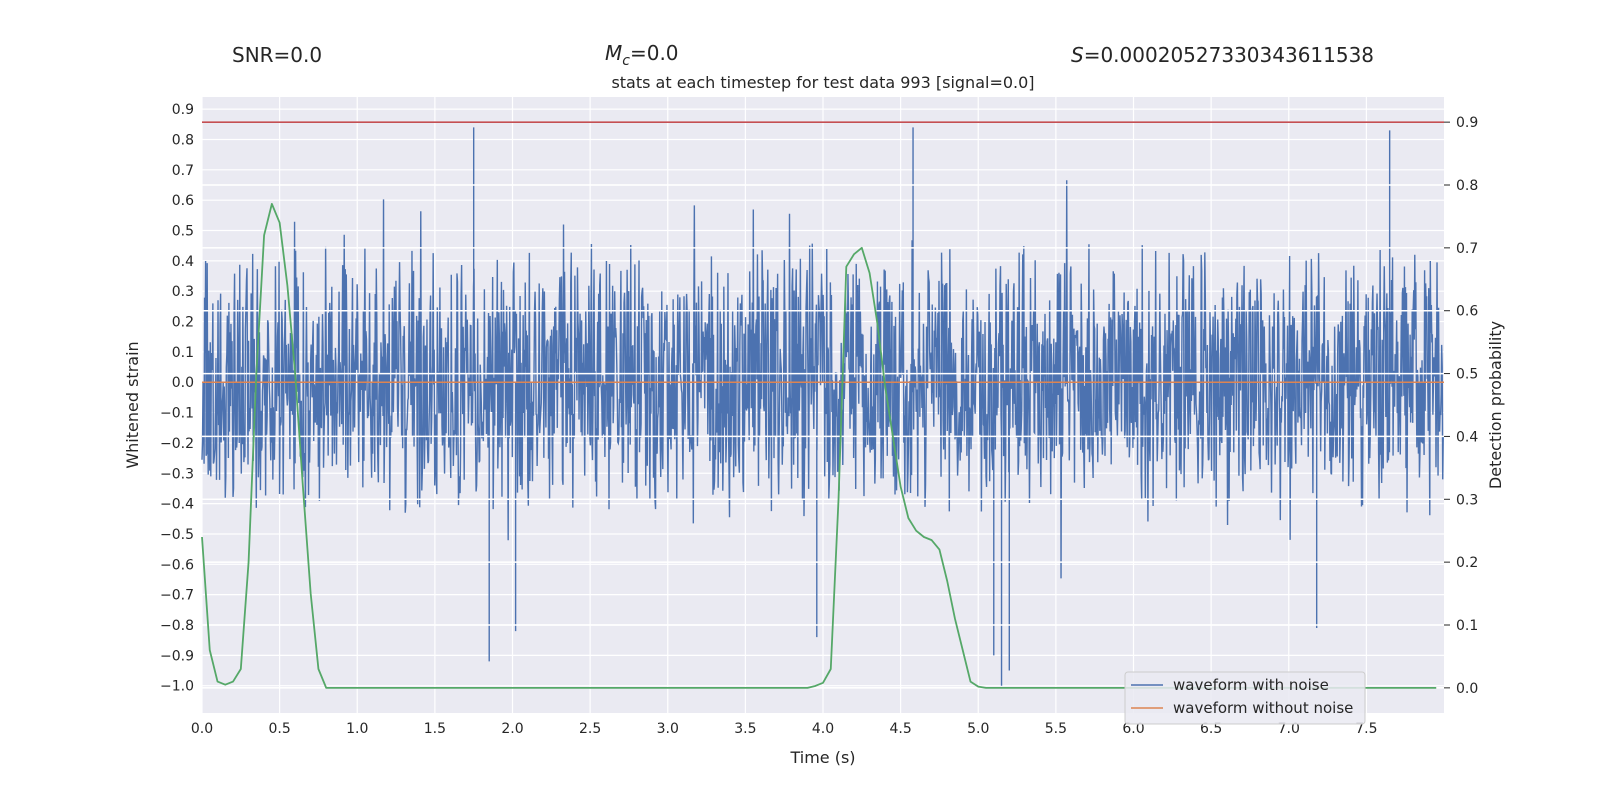 This screenshot has width=1600, height=800. What do you see at coordinates (183, 232) in the screenshot?
I see `y-tick-label: 0.5` at bounding box center [183, 232].